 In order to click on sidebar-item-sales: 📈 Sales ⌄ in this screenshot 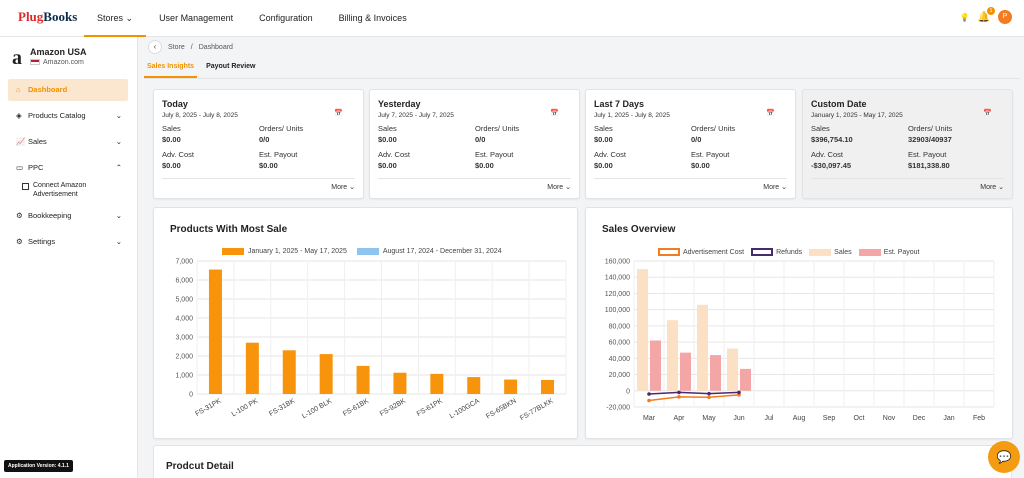, I will do `click(68, 142)`.